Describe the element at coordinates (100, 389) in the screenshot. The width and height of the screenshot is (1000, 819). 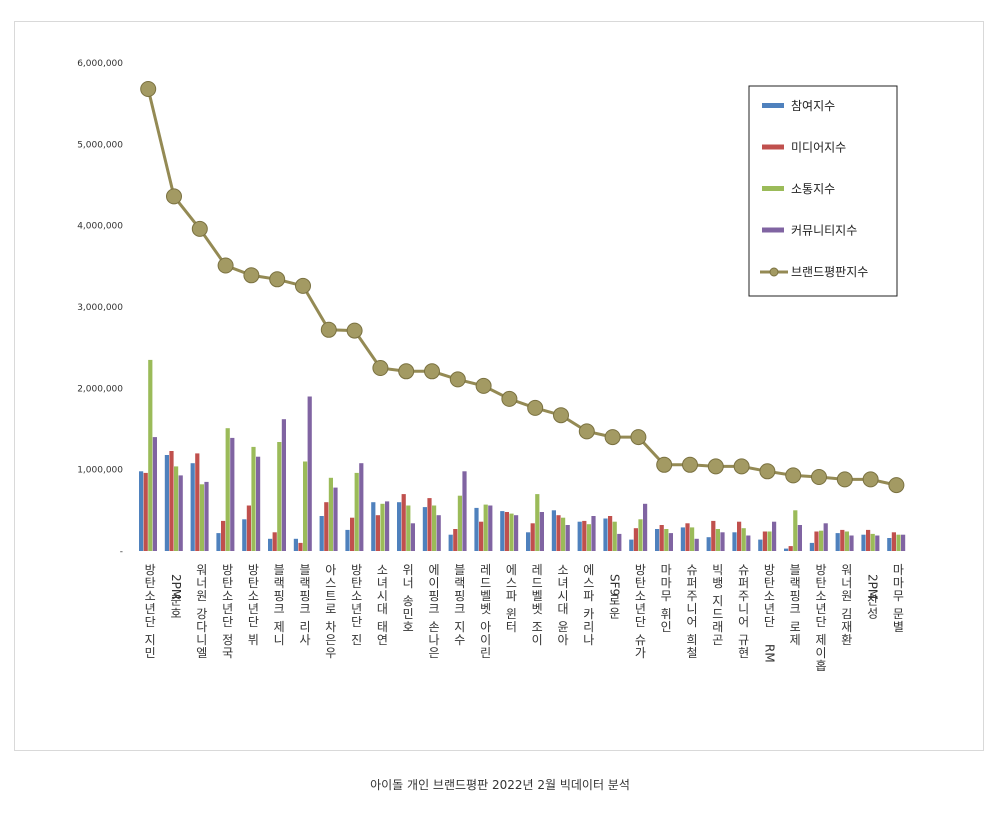
I see `y-tick-label: 2,000,000` at that location.